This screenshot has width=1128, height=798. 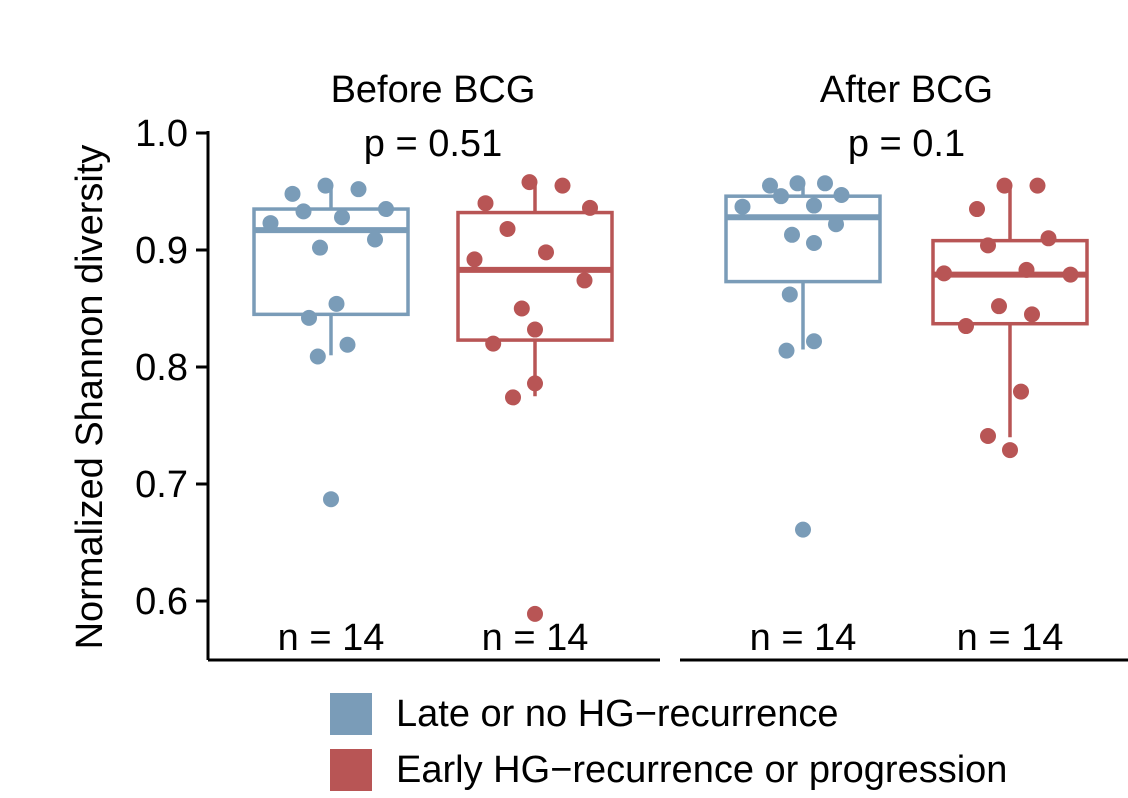 What do you see at coordinates (161, 251) in the screenshot?
I see `y-tick-label: 0.9` at bounding box center [161, 251].